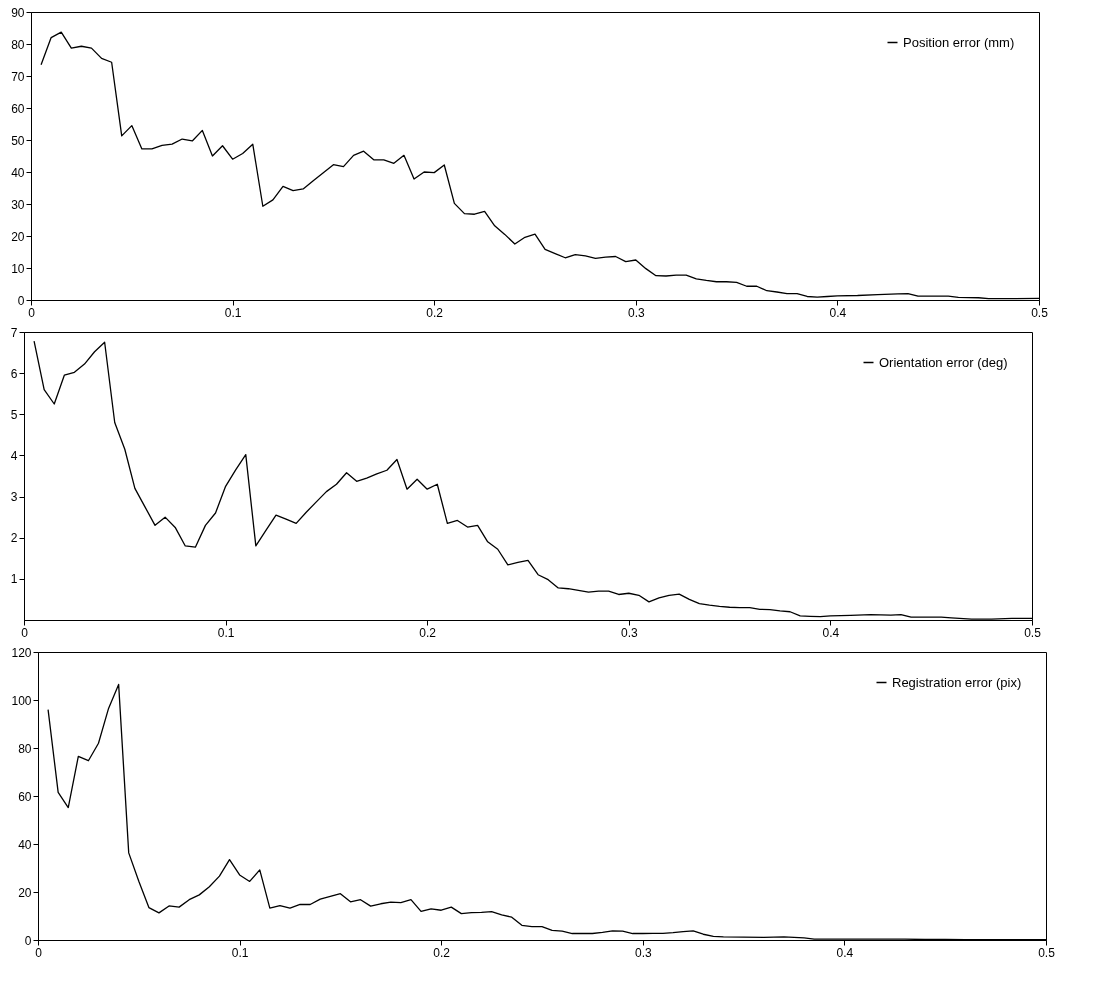 The height and width of the screenshot is (993, 1094). Describe the element at coordinates (18, 268) in the screenshot. I see `y-tick-label: 10` at that location.